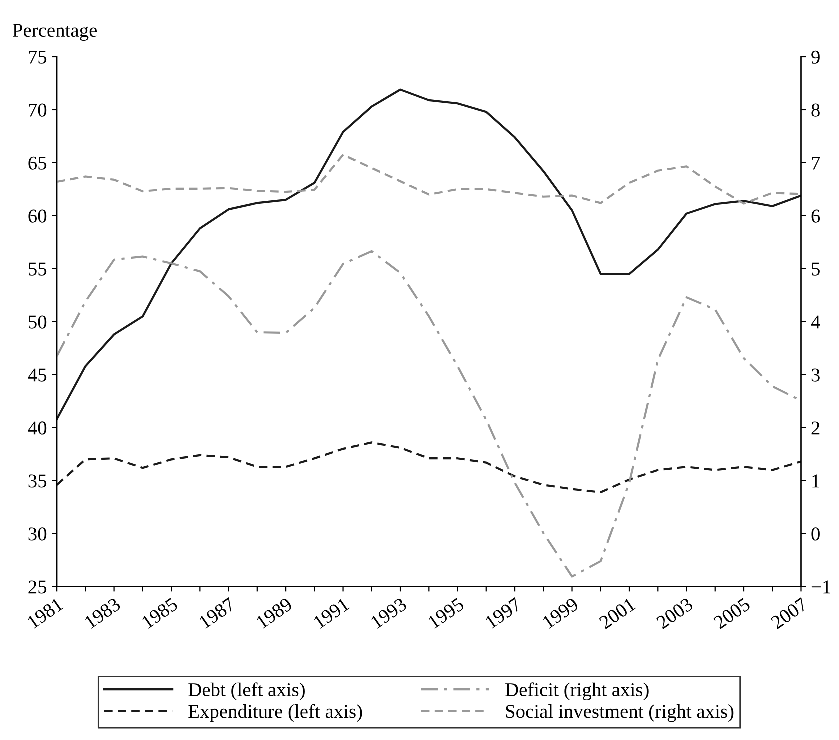 The width and height of the screenshot is (839, 740). I want to click on x-tick-label: 2005, so click(732, 613).